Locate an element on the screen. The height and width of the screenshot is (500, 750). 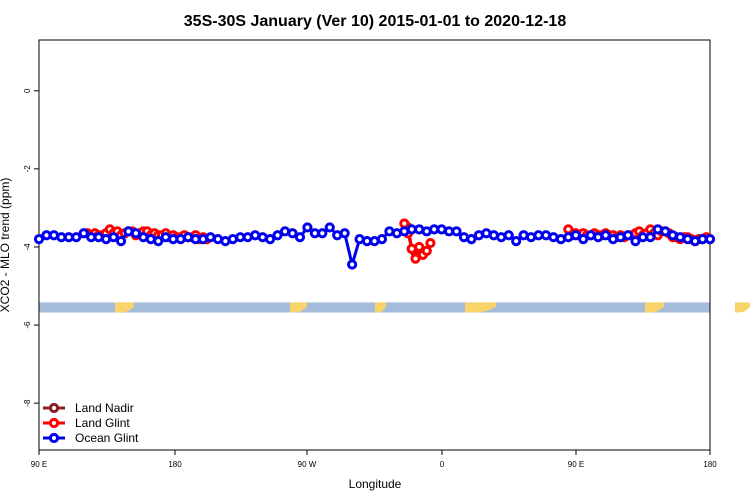
y-axis: 0 -2 -4 -6 -8 is located at coordinates (31, 247).